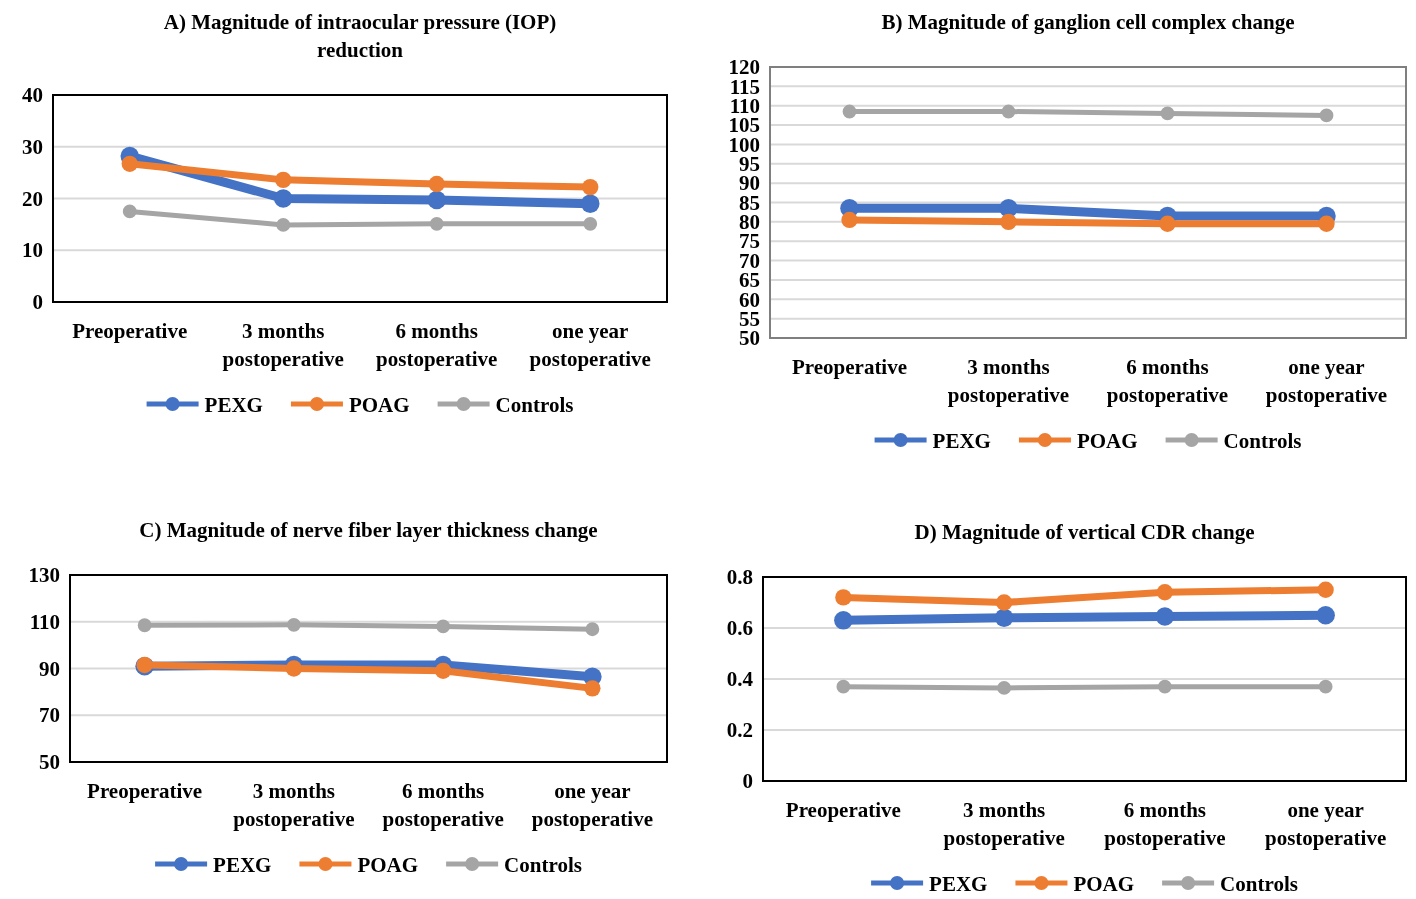 The width and height of the screenshot is (1416, 899). I want to click on chart-title: A) Magnitude of intraocular pressure (IOP) reduction, so click(360, 36).